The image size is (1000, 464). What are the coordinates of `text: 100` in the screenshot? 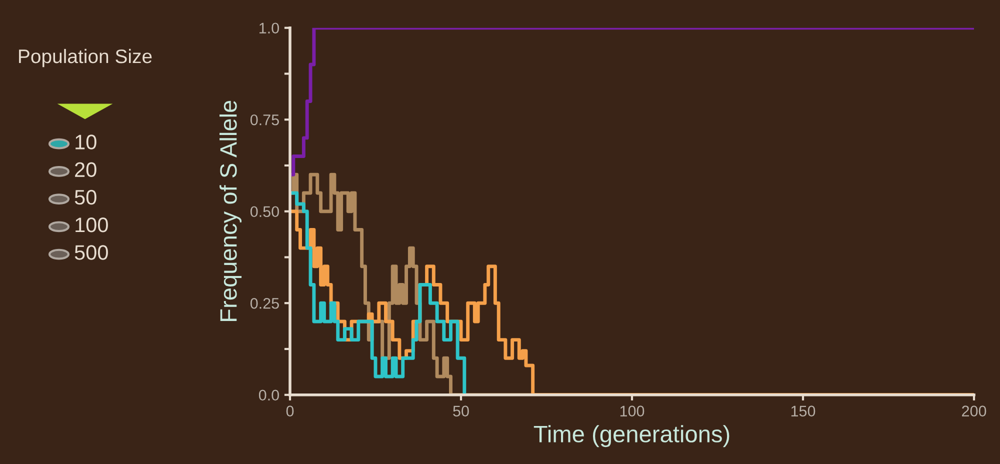 It's located at (92, 225).